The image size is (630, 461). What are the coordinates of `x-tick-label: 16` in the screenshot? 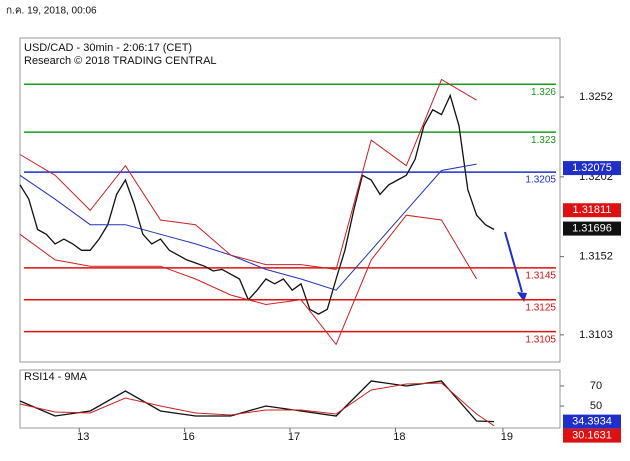 It's located at (189, 437).